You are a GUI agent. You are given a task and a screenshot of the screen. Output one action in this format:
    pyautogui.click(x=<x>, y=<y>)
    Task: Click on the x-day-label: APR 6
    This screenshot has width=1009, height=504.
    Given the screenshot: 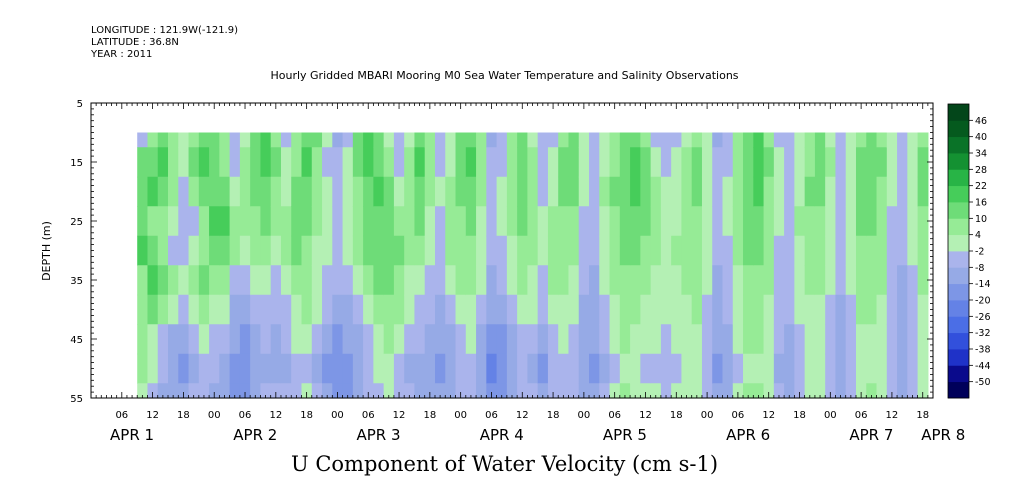 What is the action you would take?
    pyautogui.click(x=748, y=435)
    